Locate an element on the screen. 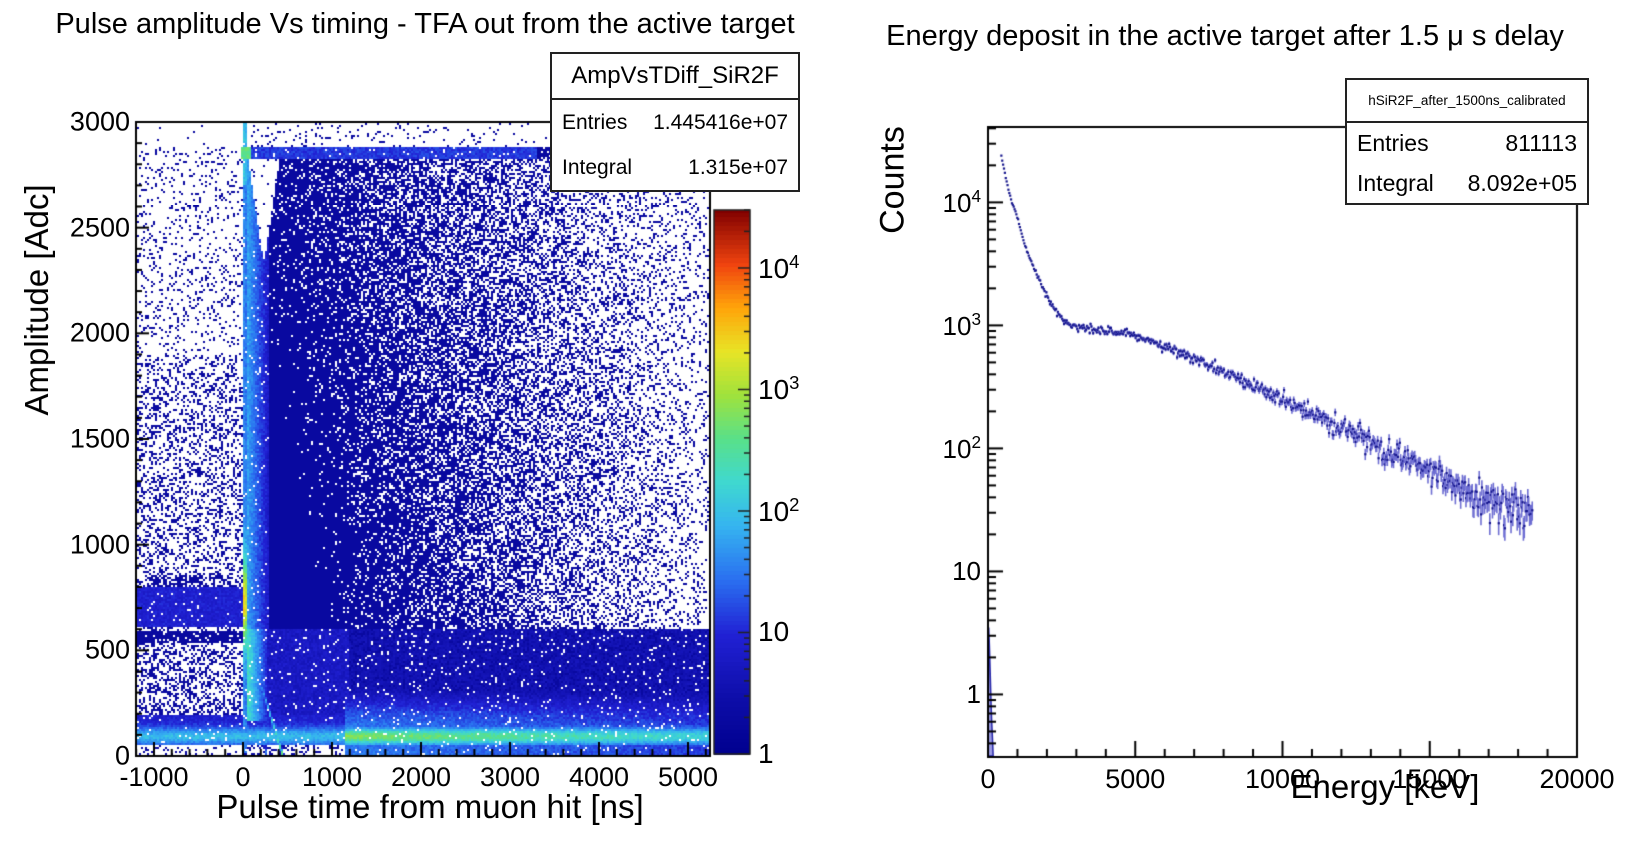 This screenshot has width=1640, height=851. y-tick-label: 1000 is located at coordinates (99, 544).